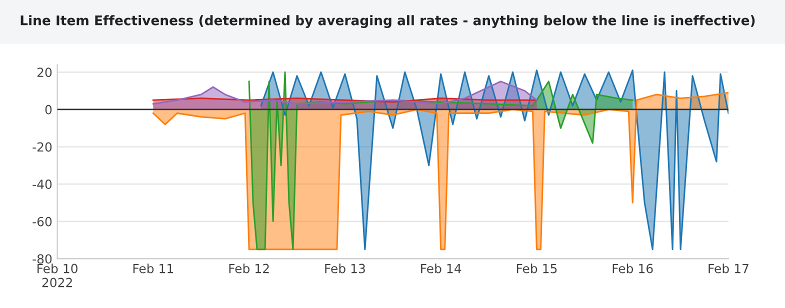 Image resolution: width=785 pixels, height=308 pixels. Describe the element at coordinates (42, 147) in the screenshot. I see `y-tick-label: -20` at that location.